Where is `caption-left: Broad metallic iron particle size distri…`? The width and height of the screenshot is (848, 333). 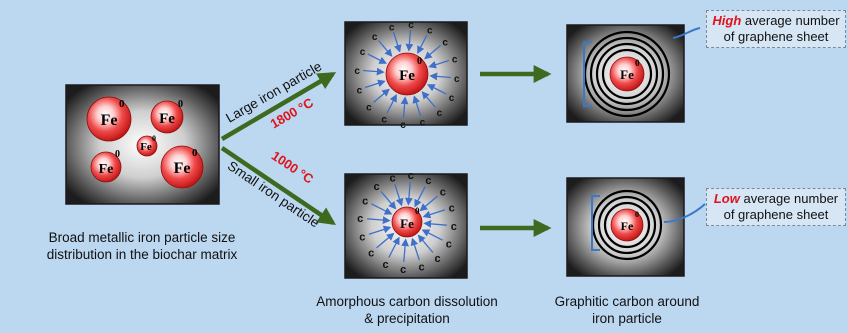
caption-left: Broad metallic iron particle size distri… is located at coordinates (142, 246).